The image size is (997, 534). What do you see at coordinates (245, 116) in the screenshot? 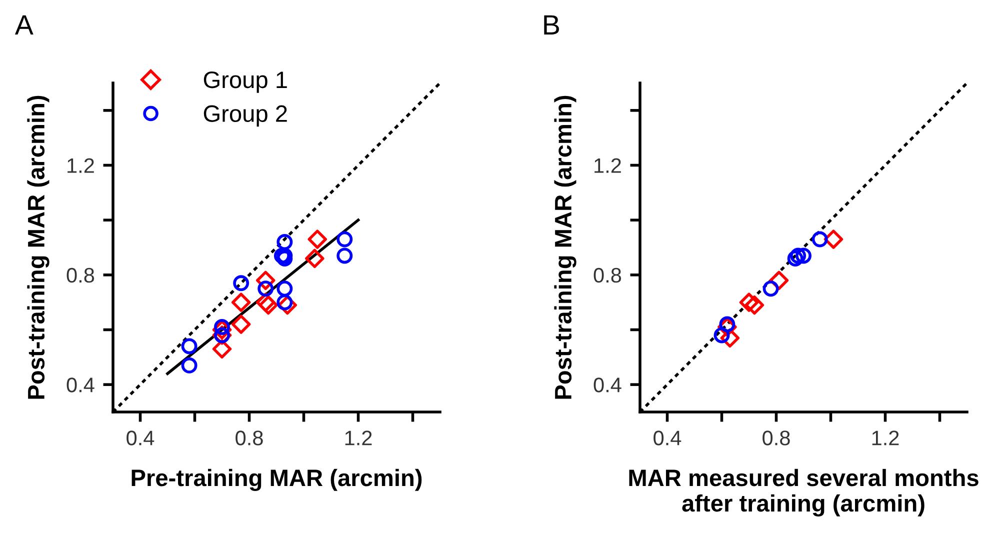
I see `legend-label: Group 2` at bounding box center [245, 116].